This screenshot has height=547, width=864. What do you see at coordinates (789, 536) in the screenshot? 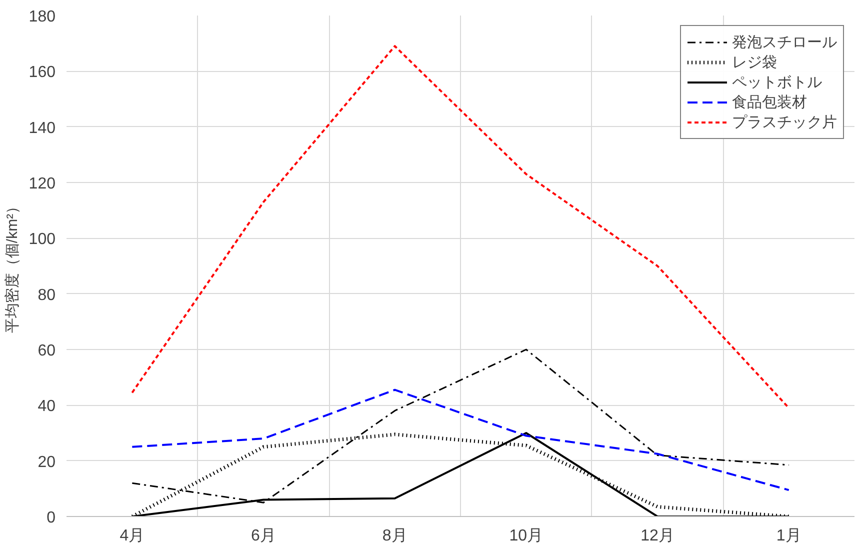
I see `x-tick-label: 1月` at bounding box center [789, 536].